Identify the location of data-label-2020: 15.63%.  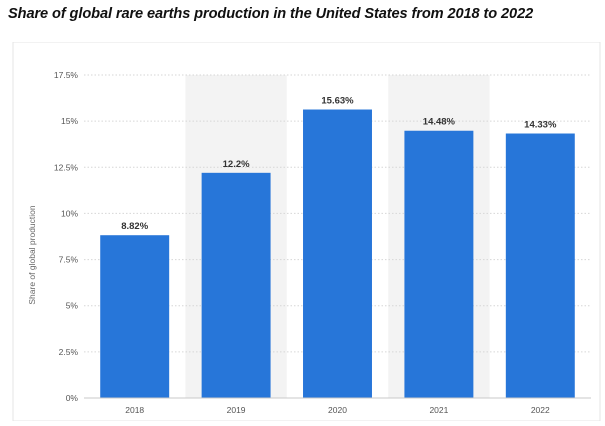
(337, 101).